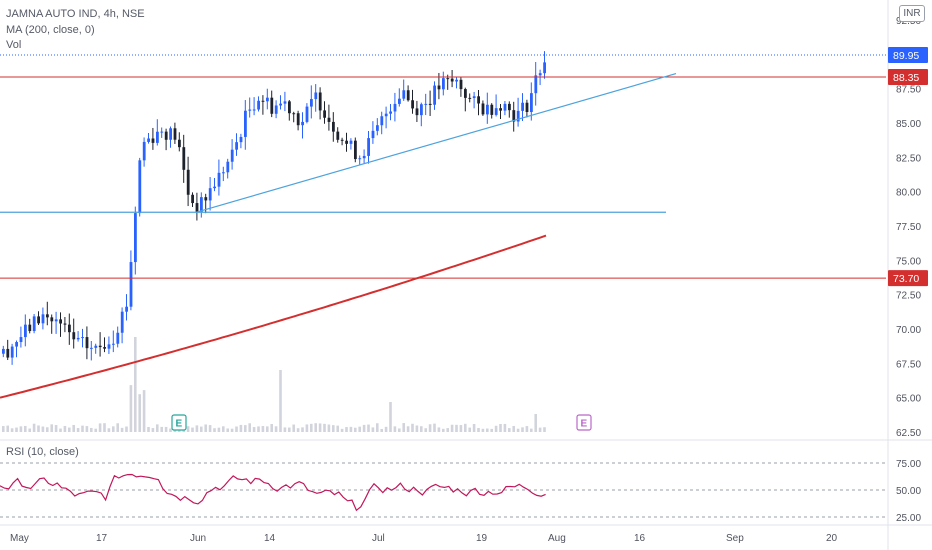  Describe the element at coordinates (270, 538) in the screenshot. I see `time-tick-label: 14` at that location.